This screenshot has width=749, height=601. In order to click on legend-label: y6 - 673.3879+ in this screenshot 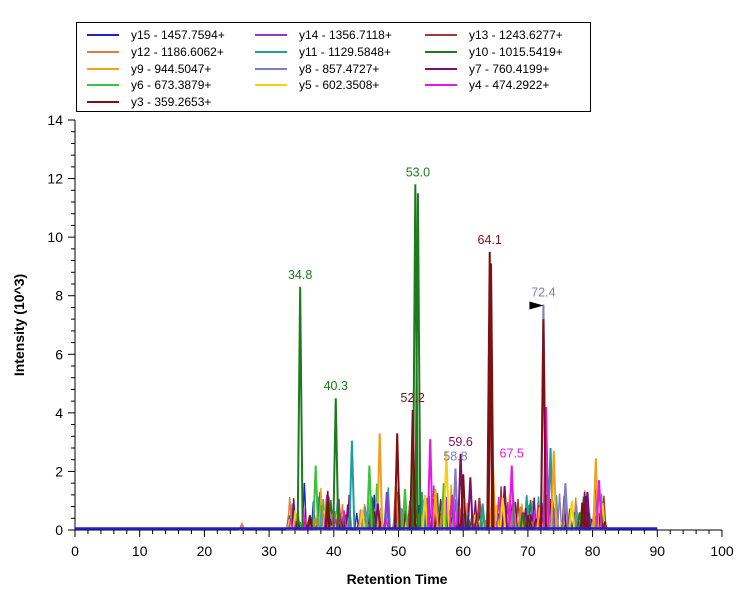, I will do `click(171, 85)`.